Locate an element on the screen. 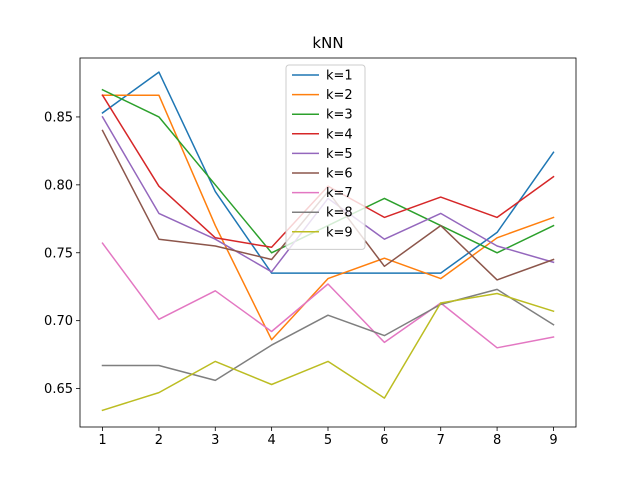 Image resolution: width=640 pixels, height=480 pixels. legend-label-k=8: k=8 is located at coordinates (339, 213).